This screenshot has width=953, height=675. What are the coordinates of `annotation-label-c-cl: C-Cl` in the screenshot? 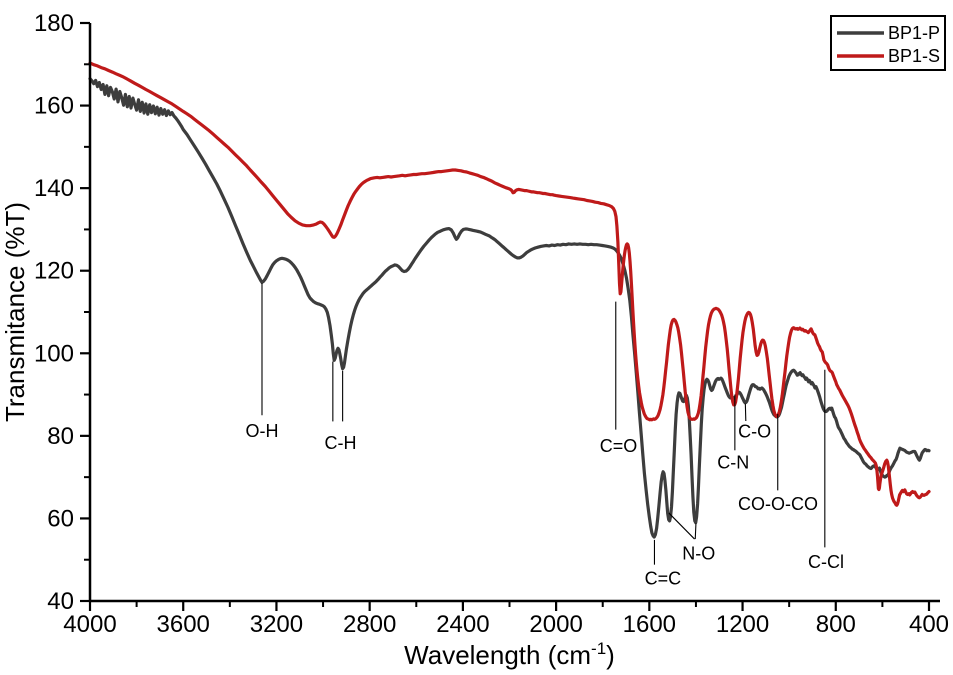 It's located at (826, 562).